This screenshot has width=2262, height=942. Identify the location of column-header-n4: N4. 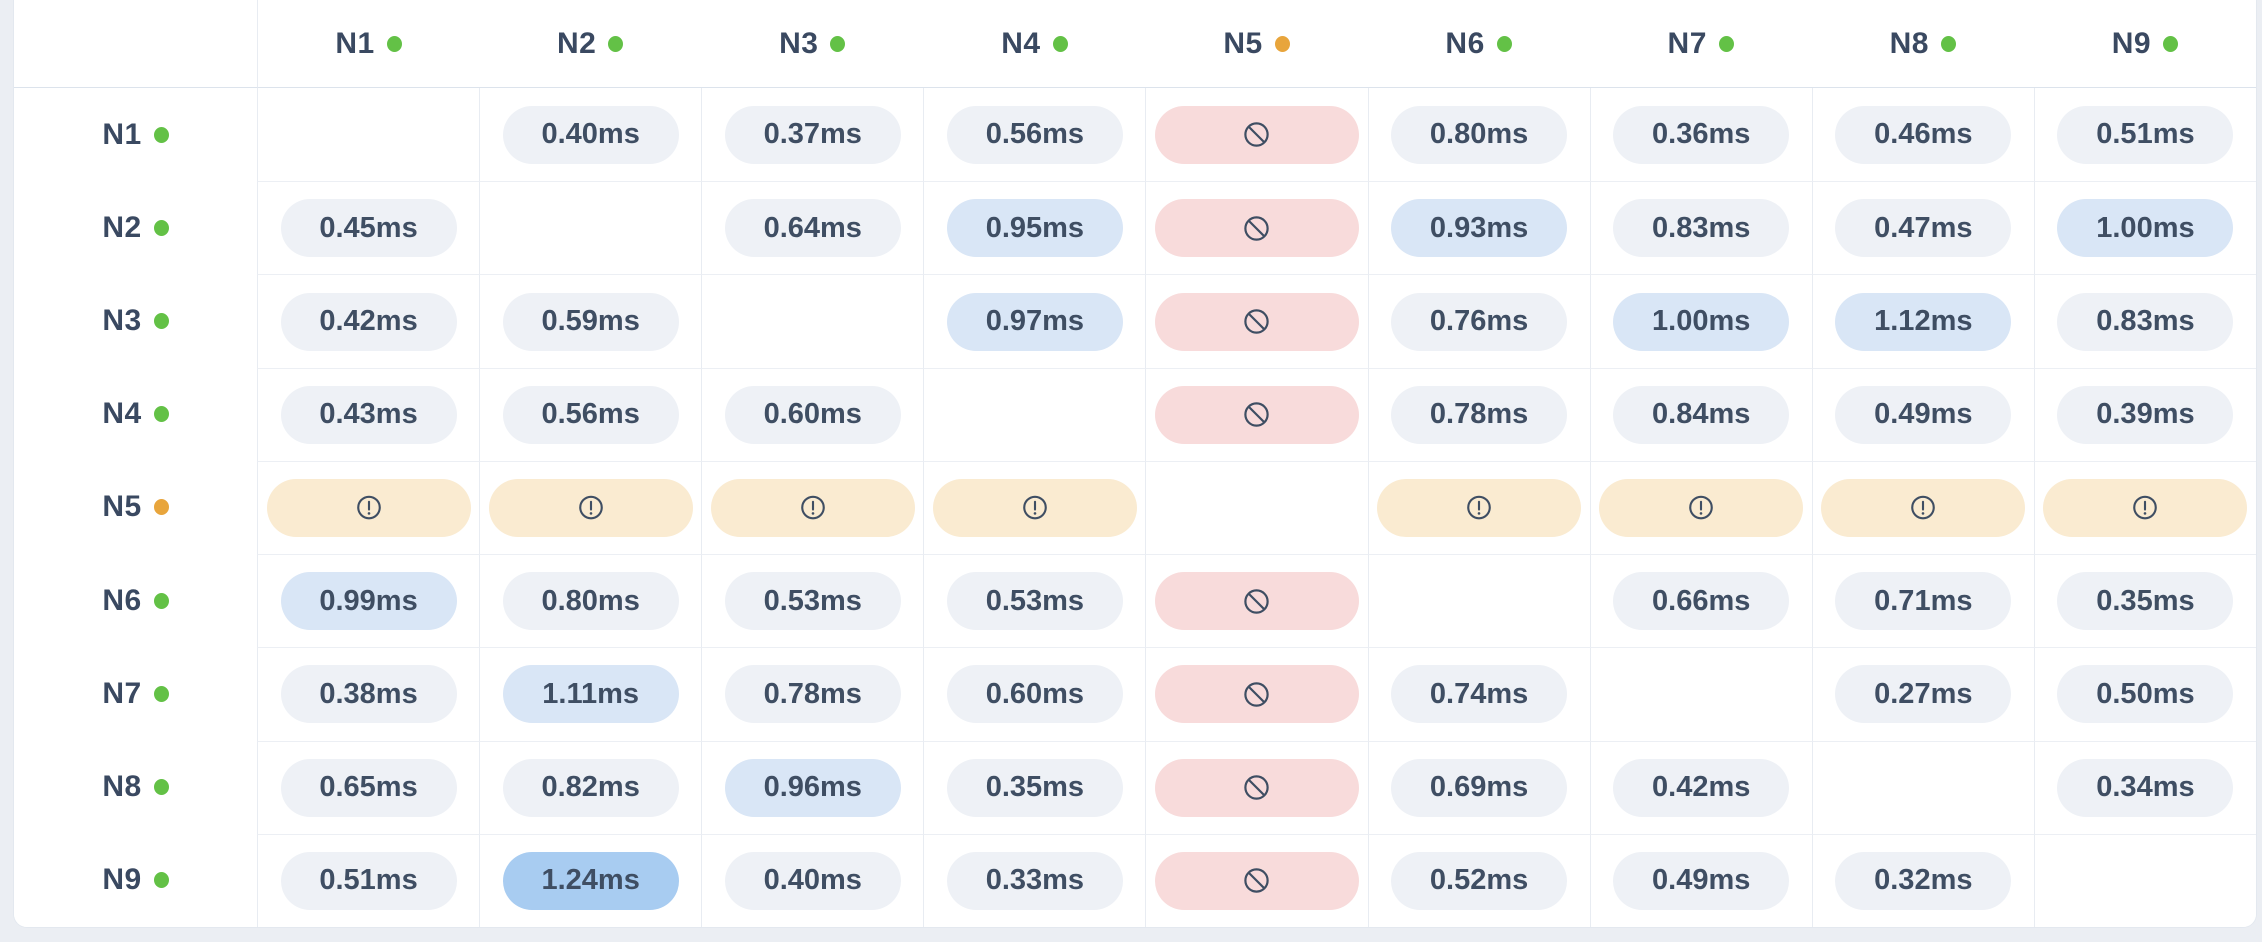
(1034, 44).